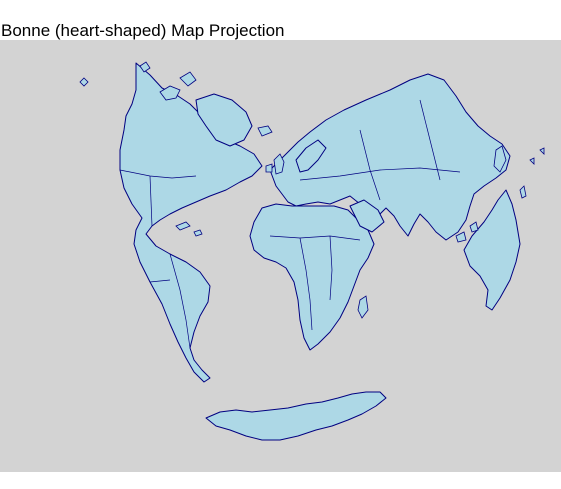 The height and width of the screenshot is (489, 561). I want to click on new-zealand, so click(523, 192).